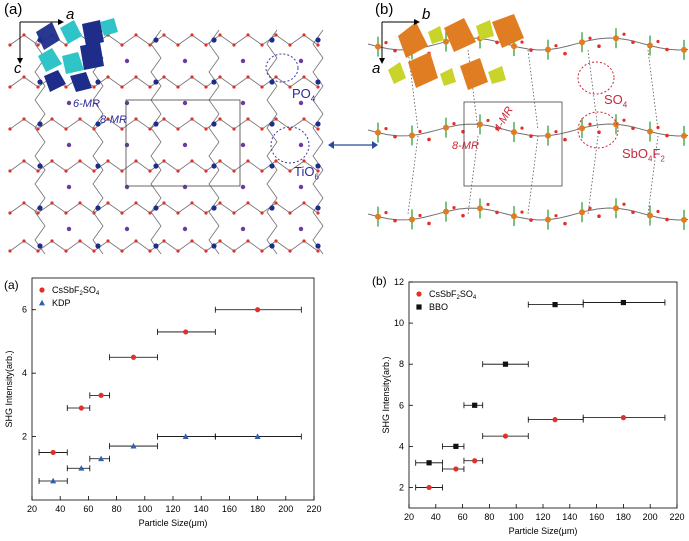  What do you see at coordinates (426, 14) in the screenshot?
I see `axis-b-label: b` at bounding box center [426, 14].